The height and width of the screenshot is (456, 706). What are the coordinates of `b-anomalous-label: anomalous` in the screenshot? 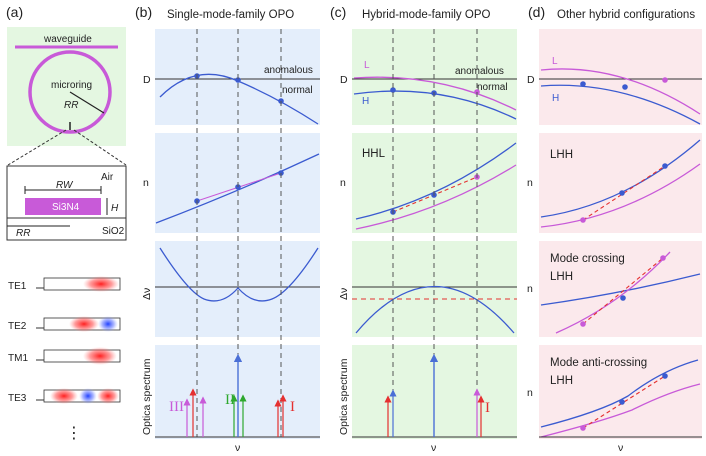 It's located at (288, 70).